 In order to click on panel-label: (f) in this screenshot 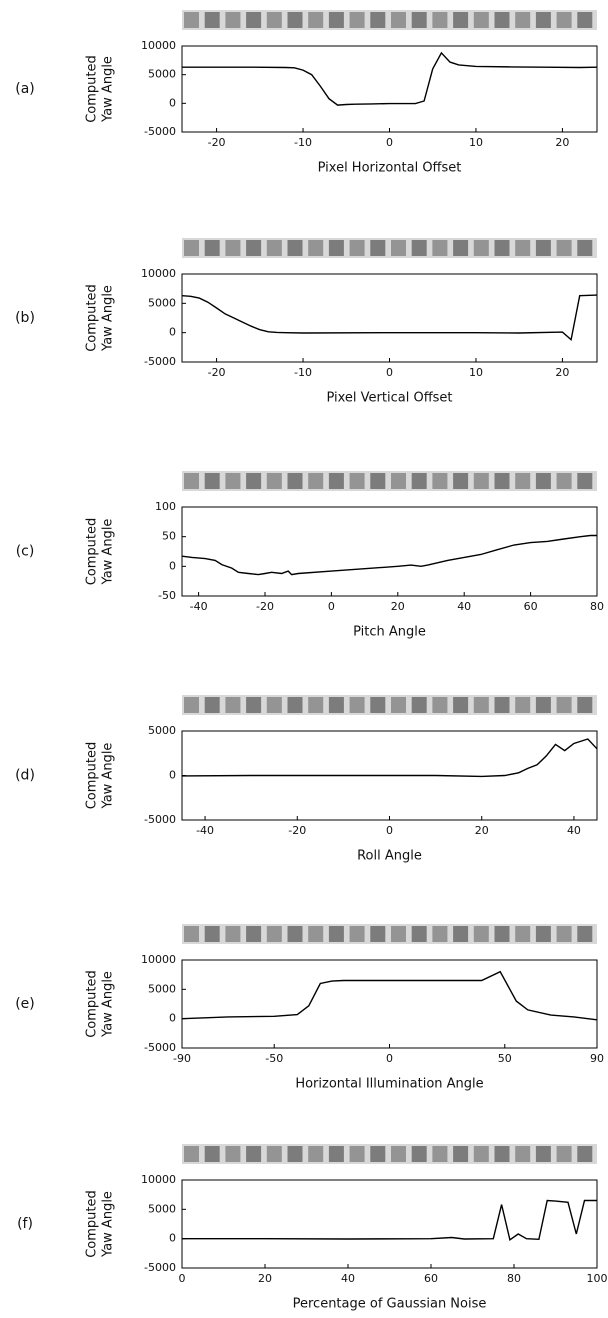, I will do `click(25, 1224)`.